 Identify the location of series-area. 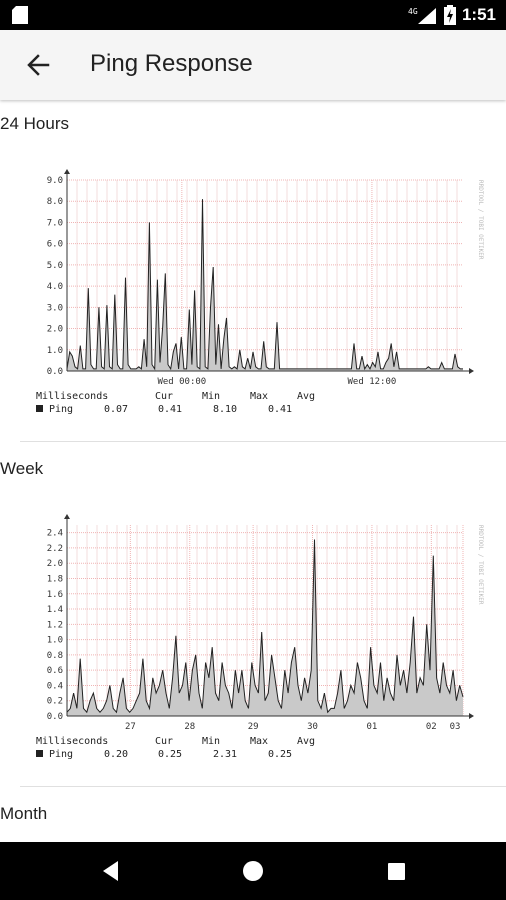
(265, 285).